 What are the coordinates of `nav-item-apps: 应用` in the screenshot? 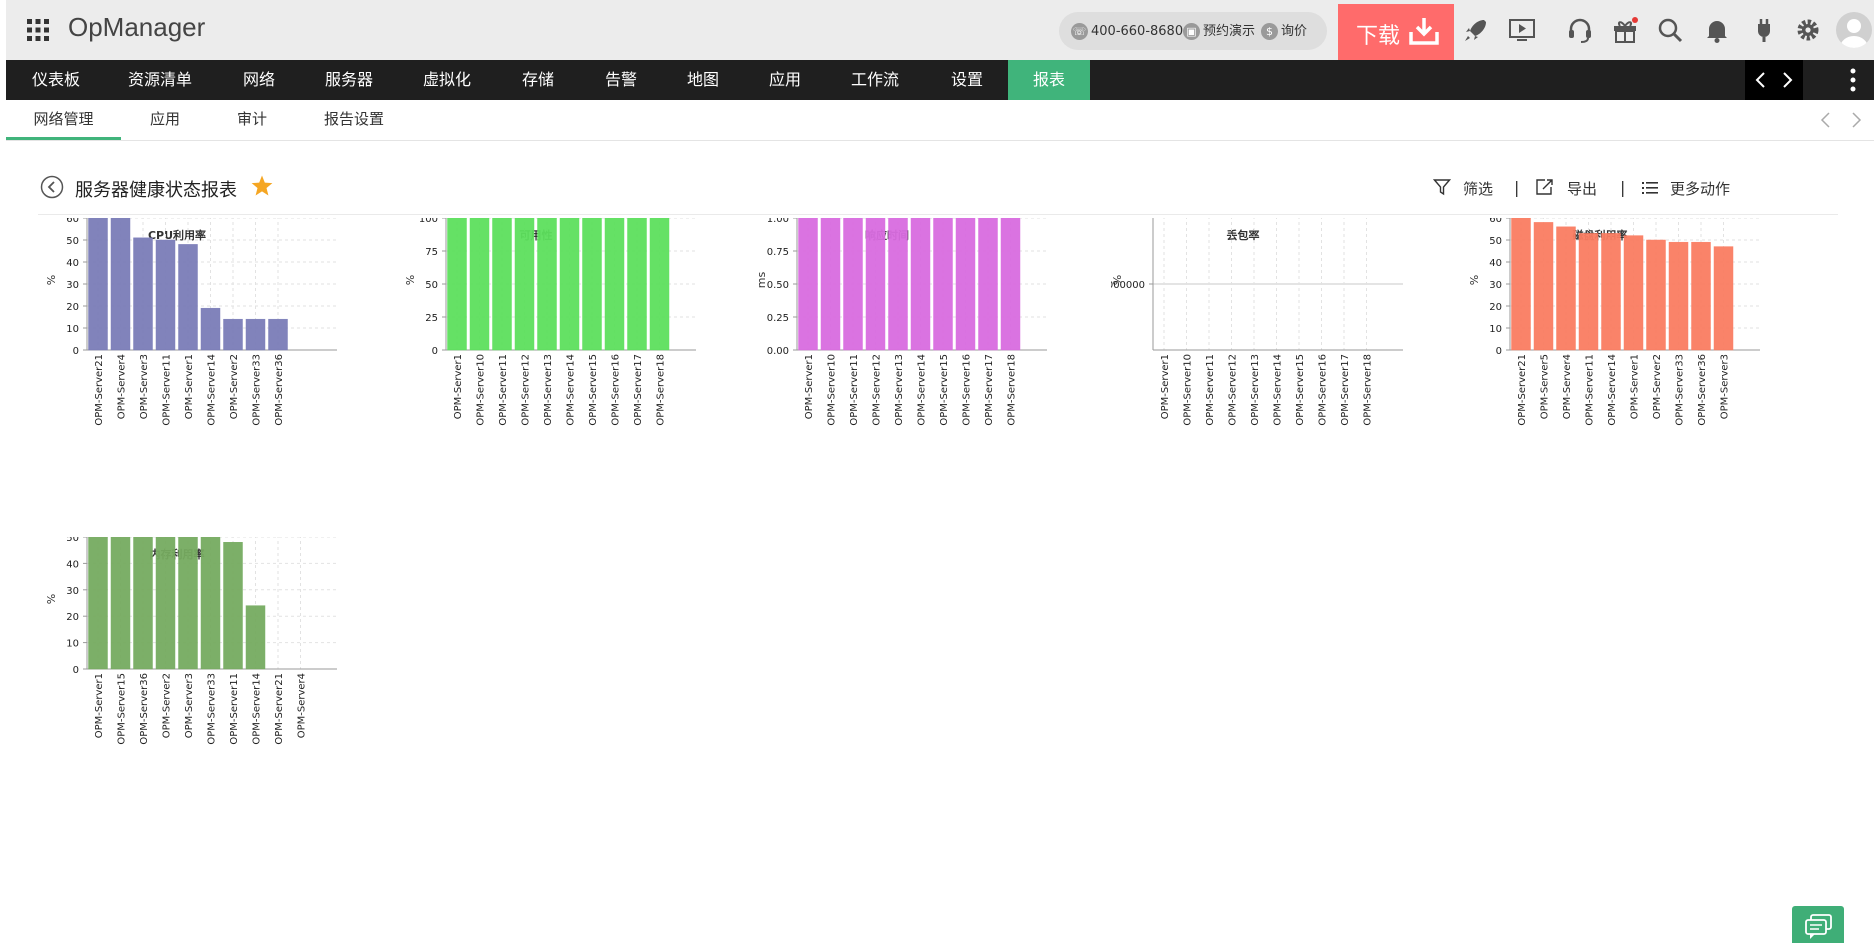 It's located at (785, 79).